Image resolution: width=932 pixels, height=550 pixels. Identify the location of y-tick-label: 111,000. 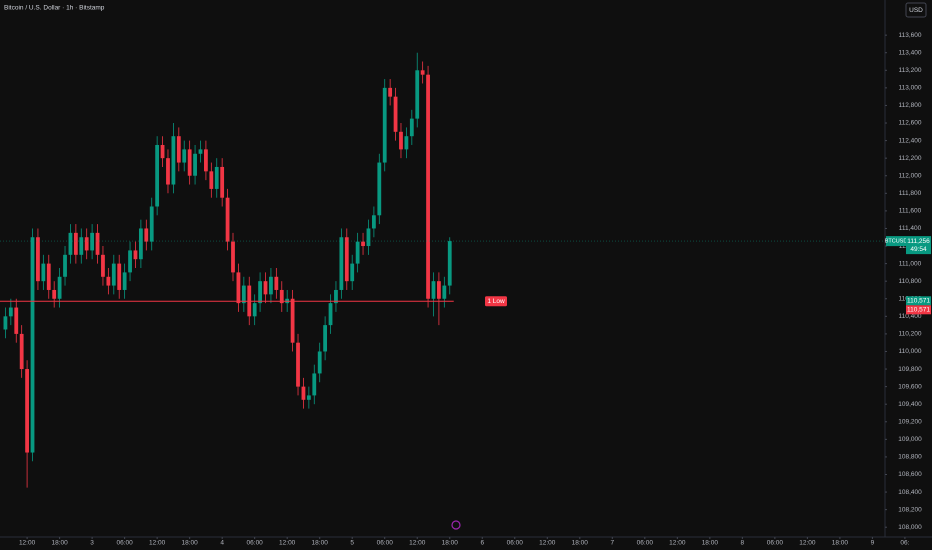
(910, 263).